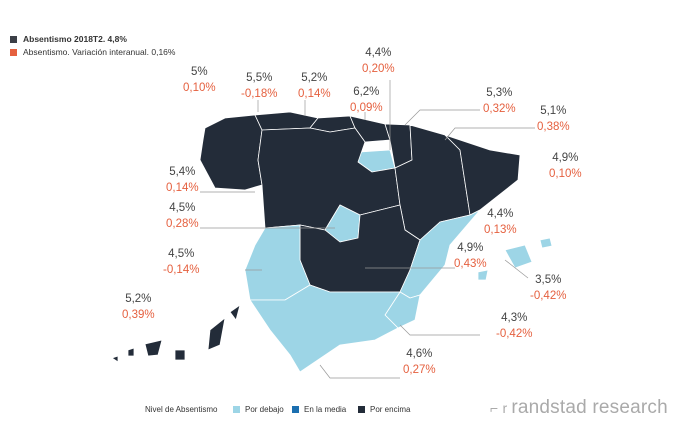 This screenshot has width=700, height=443. I want to click on label-asturias: 5,5% -0,18%, so click(259, 86).